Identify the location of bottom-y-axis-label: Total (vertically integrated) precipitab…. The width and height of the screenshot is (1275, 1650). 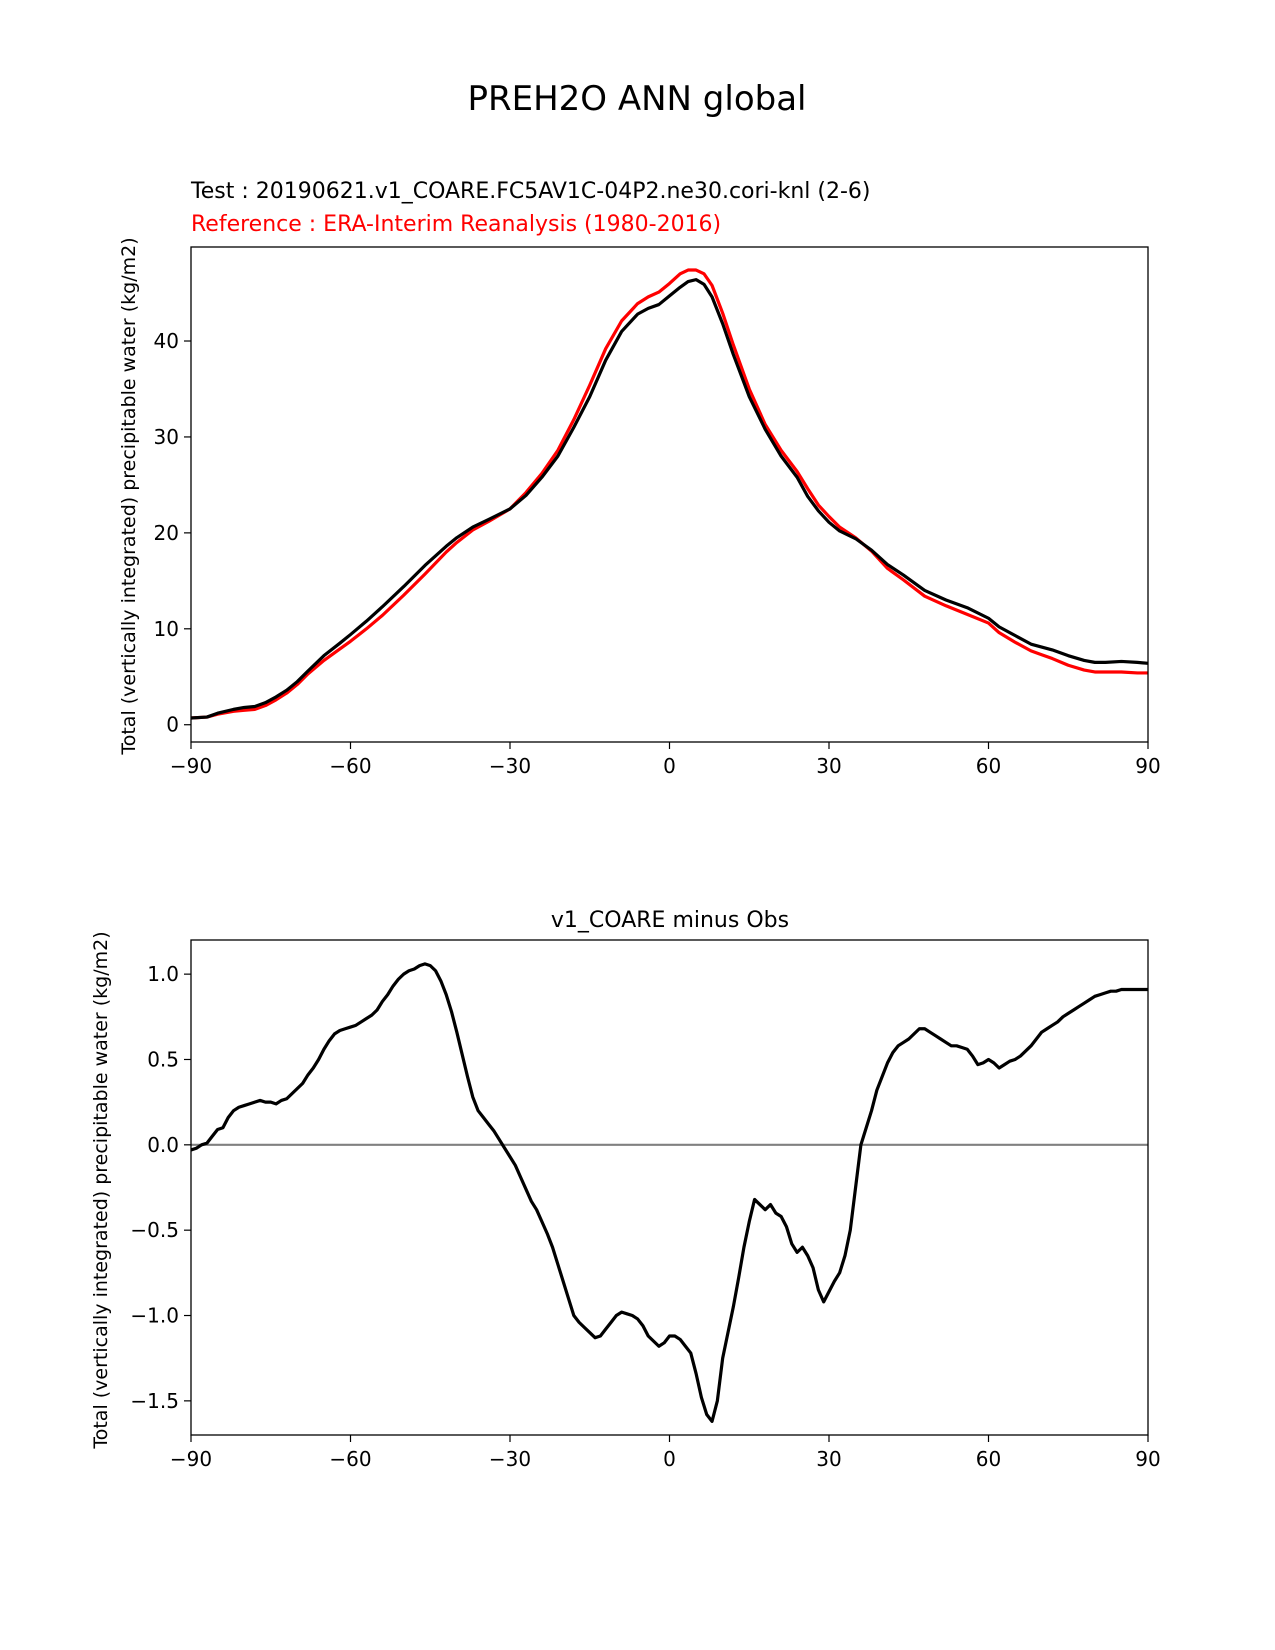
(101, 1190).